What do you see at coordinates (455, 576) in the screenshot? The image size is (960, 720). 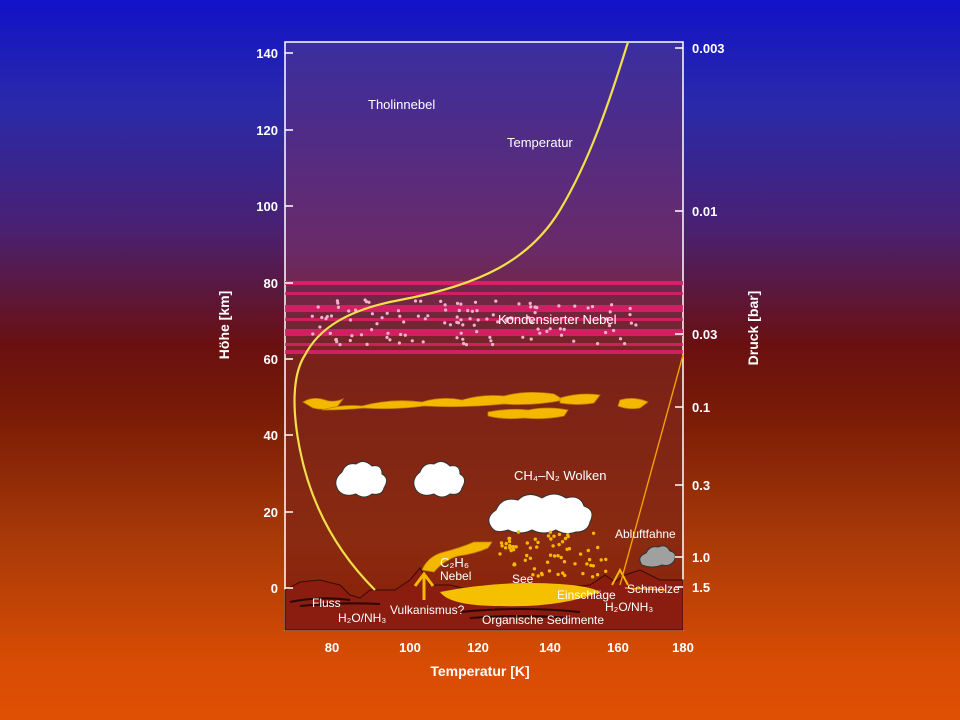 I see `label-haze: Nebel` at bounding box center [455, 576].